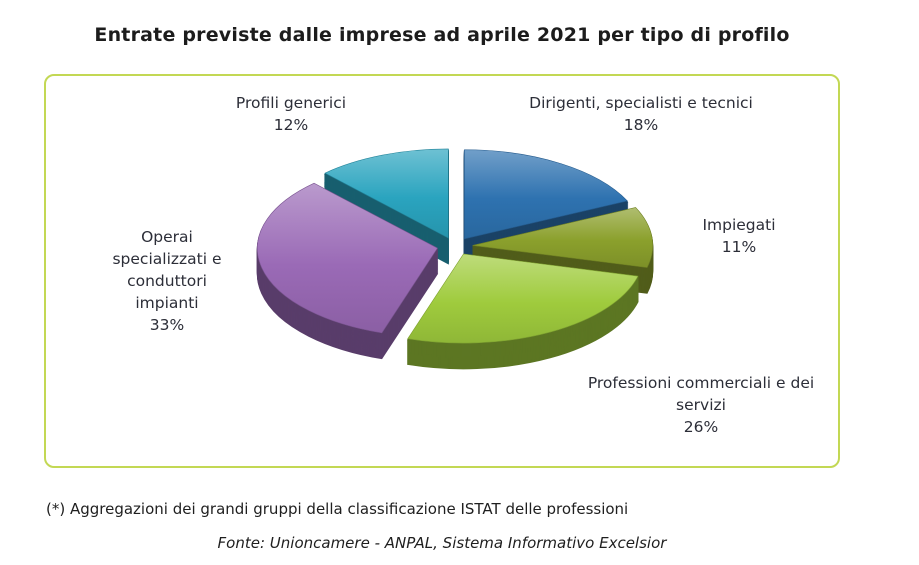 This screenshot has width=919, height=565. I want to click on slice-percent: 33%, so click(167, 325).